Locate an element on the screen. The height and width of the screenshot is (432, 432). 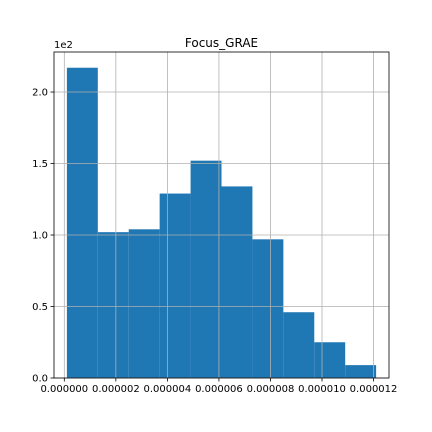
chart-title: Focus_GRAE is located at coordinates (221, 43).